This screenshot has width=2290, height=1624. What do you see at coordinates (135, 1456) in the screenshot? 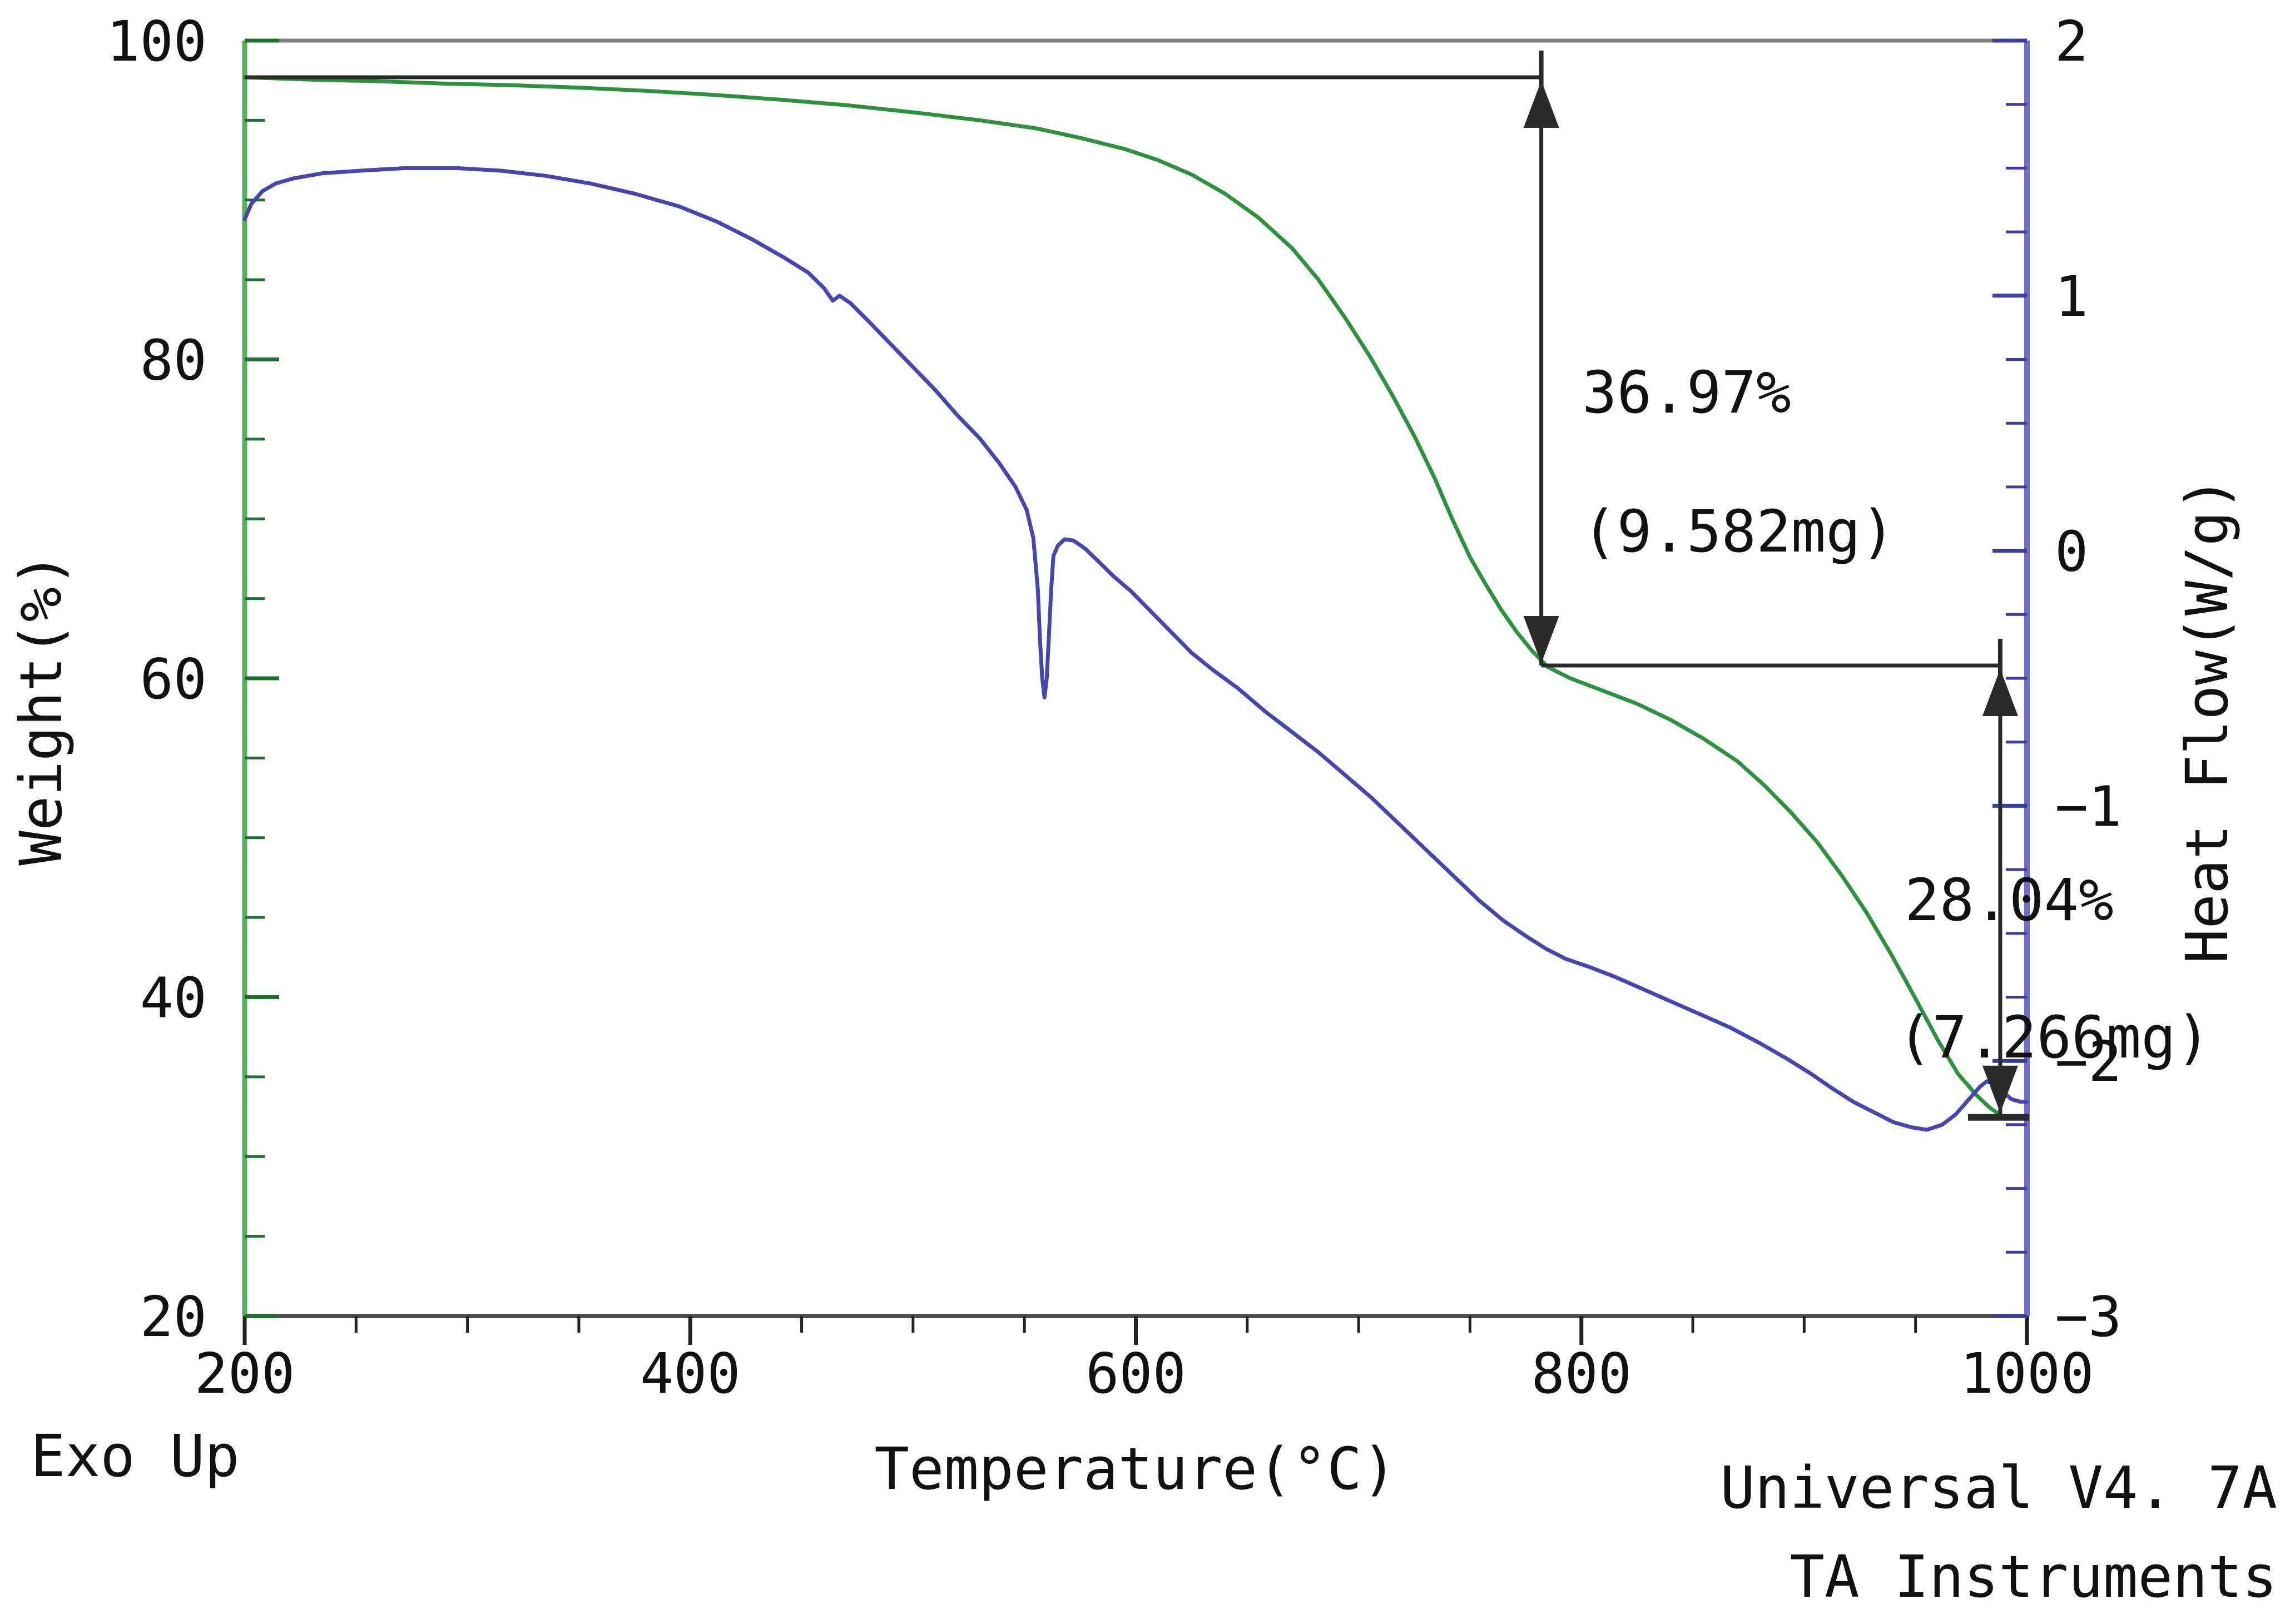
I see `exo-up-label: Exo Up` at bounding box center [135, 1456].